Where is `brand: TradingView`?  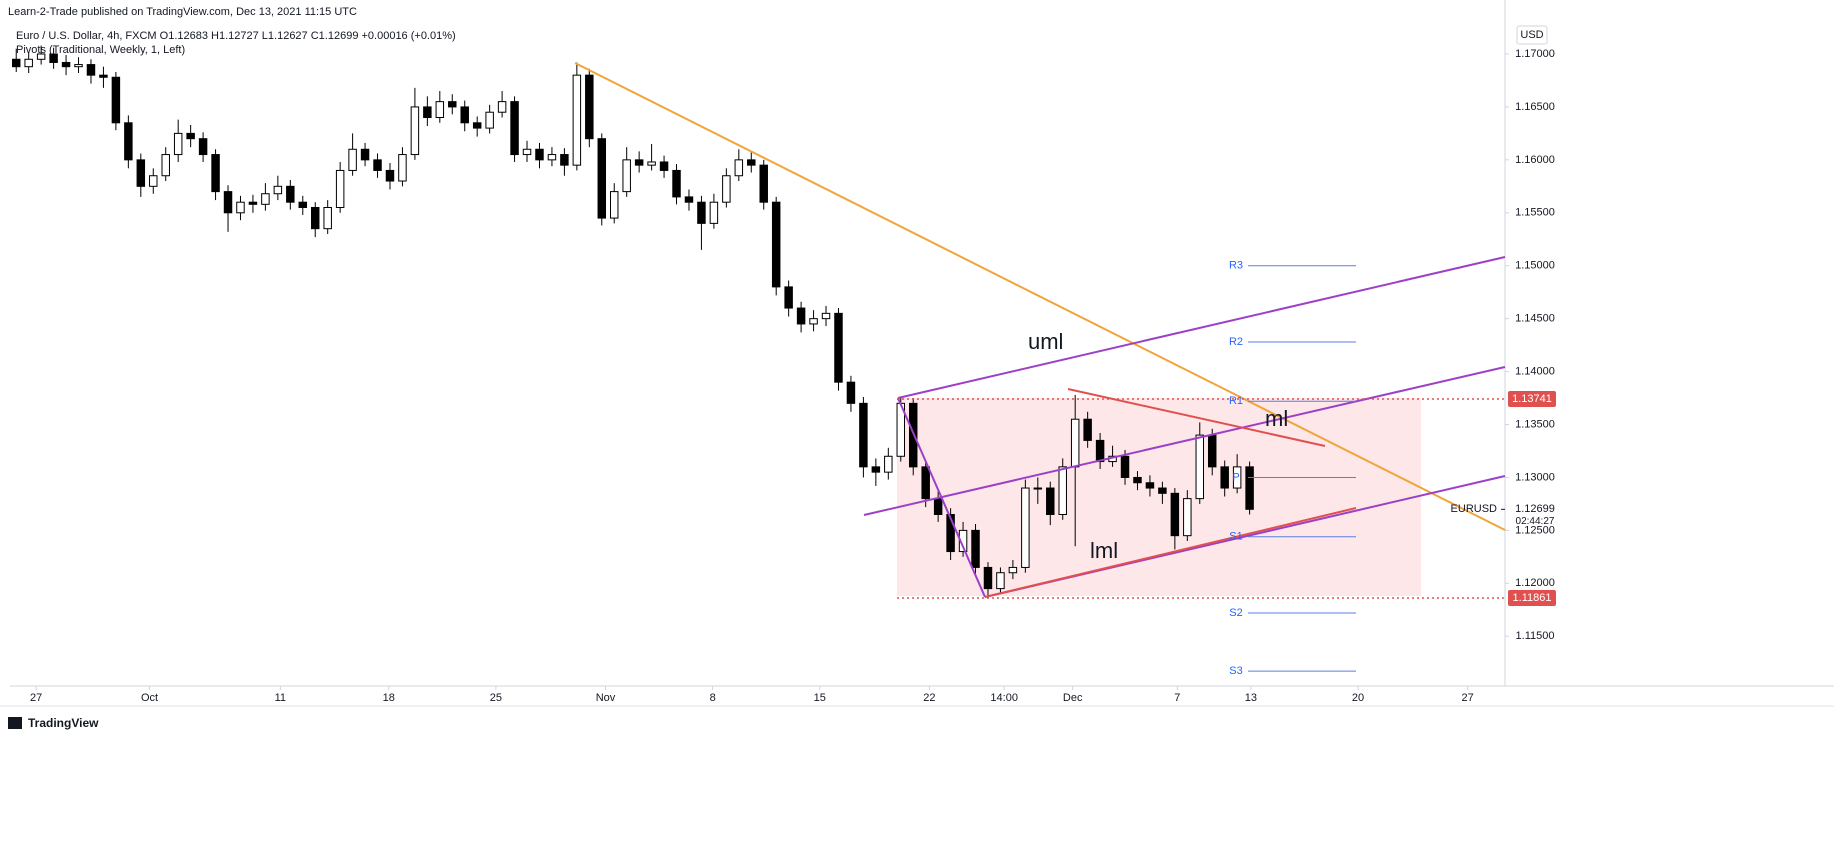
brand: TradingView is located at coordinates (63, 723).